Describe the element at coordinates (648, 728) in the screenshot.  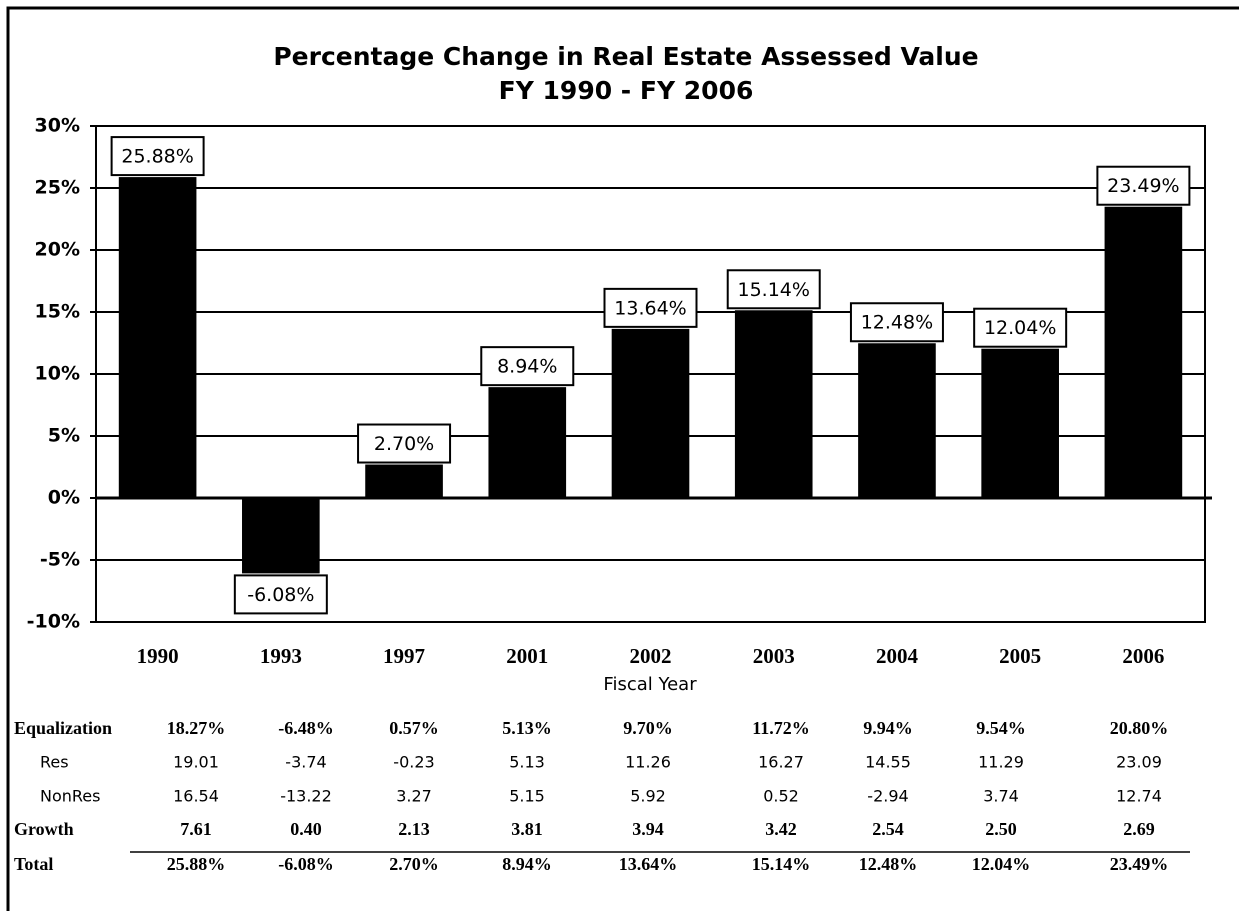
I see `table-cell: 9.70%` at that location.